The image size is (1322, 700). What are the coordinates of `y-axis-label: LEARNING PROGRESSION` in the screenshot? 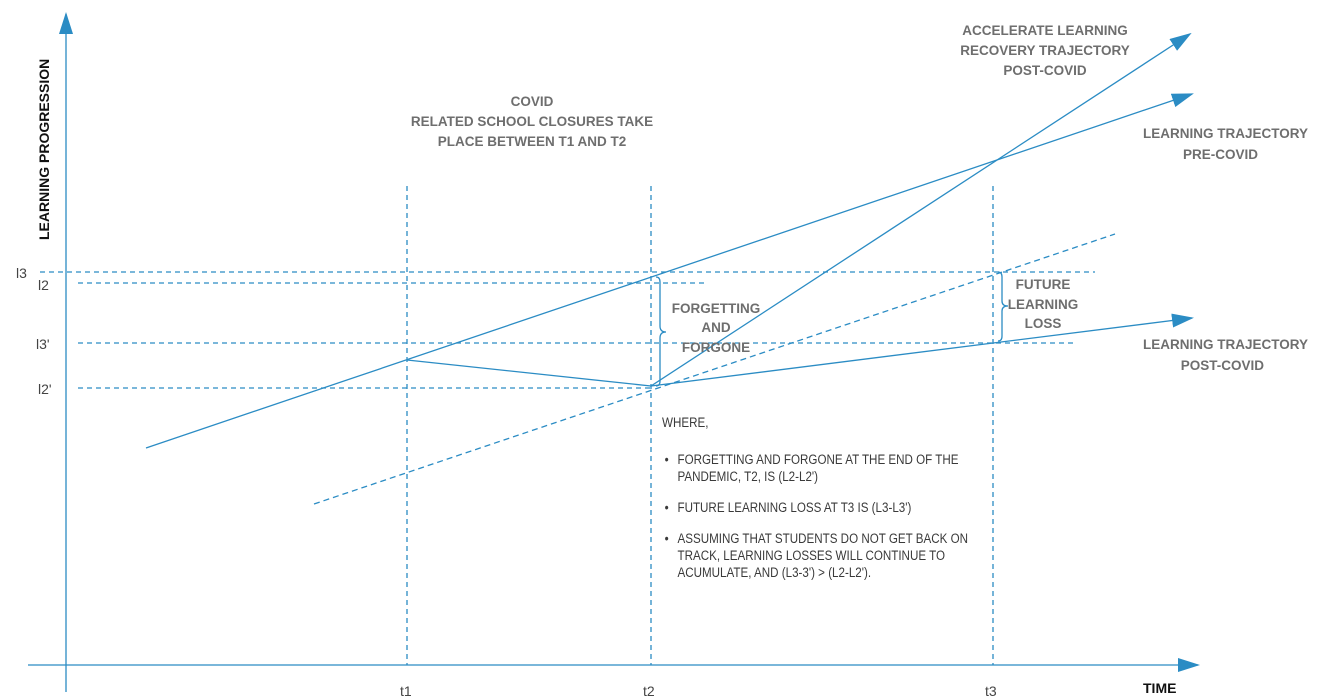 It's located at (44, 149).